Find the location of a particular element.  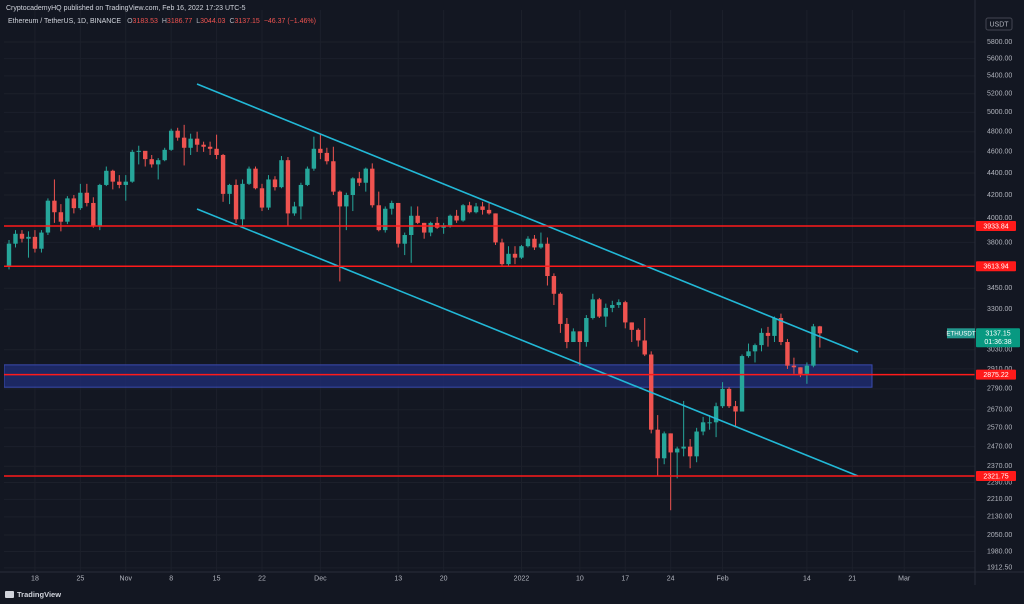

last-price-tag is located at coordinates (998, 338).